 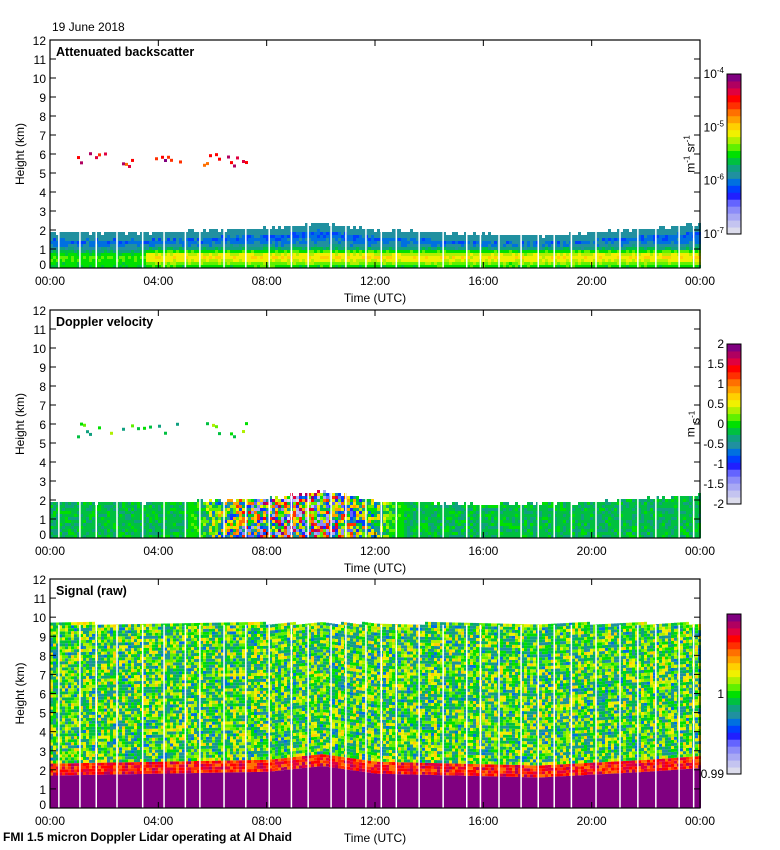 What do you see at coordinates (125, 52) in the screenshot?
I see `panel-title: Attenuated backscatter` at bounding box center [125, 52].